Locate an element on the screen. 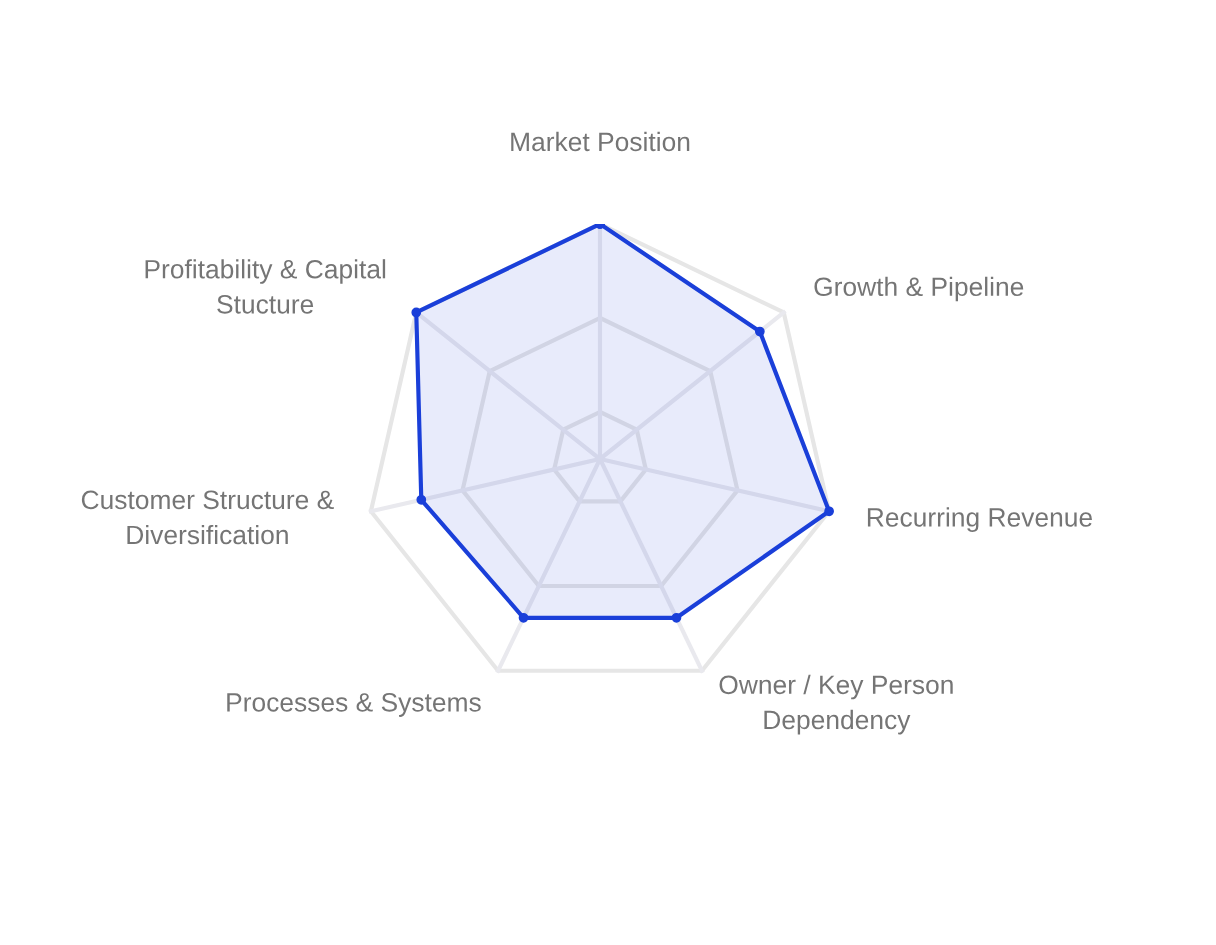 This screenshot has width=1216, height=945. spoke-label: Growth & Pipeline is located at coordinates (919, 289).